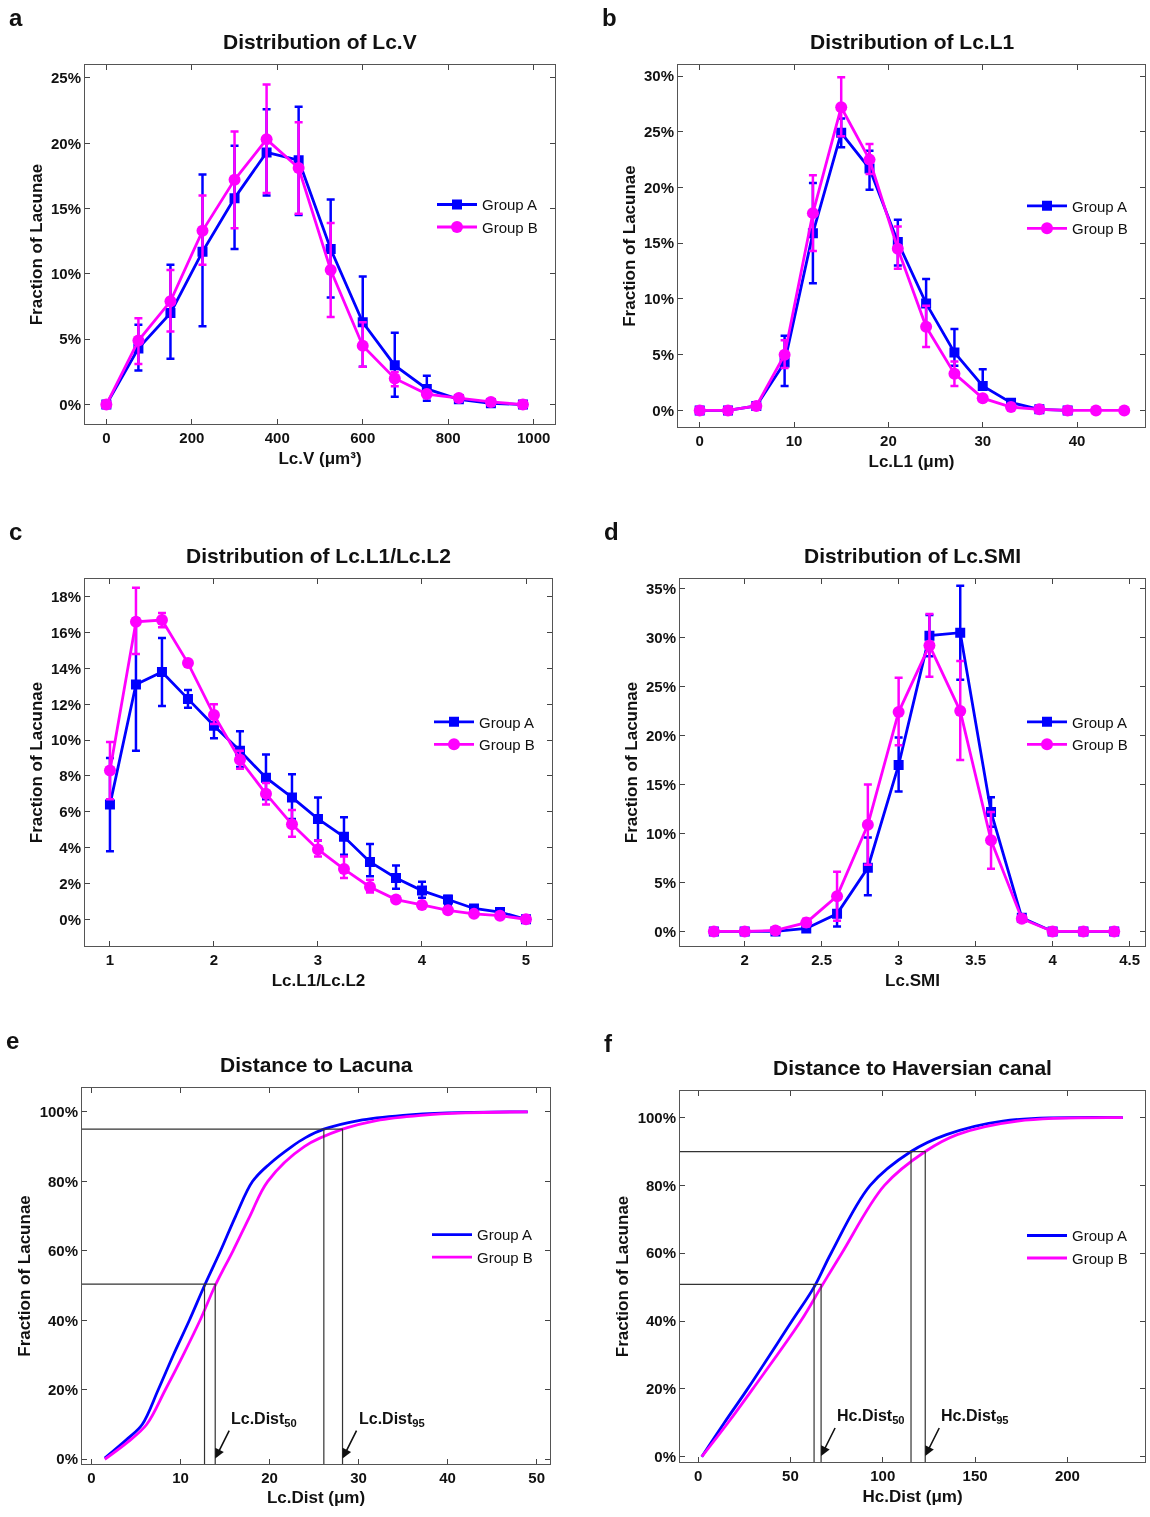 Image resolution: width=1150 pixels, height=1517 pixels. Describe the element at coordinates (536, 1478) in the screenshot. I see `x-tick-label: 50` at that location.